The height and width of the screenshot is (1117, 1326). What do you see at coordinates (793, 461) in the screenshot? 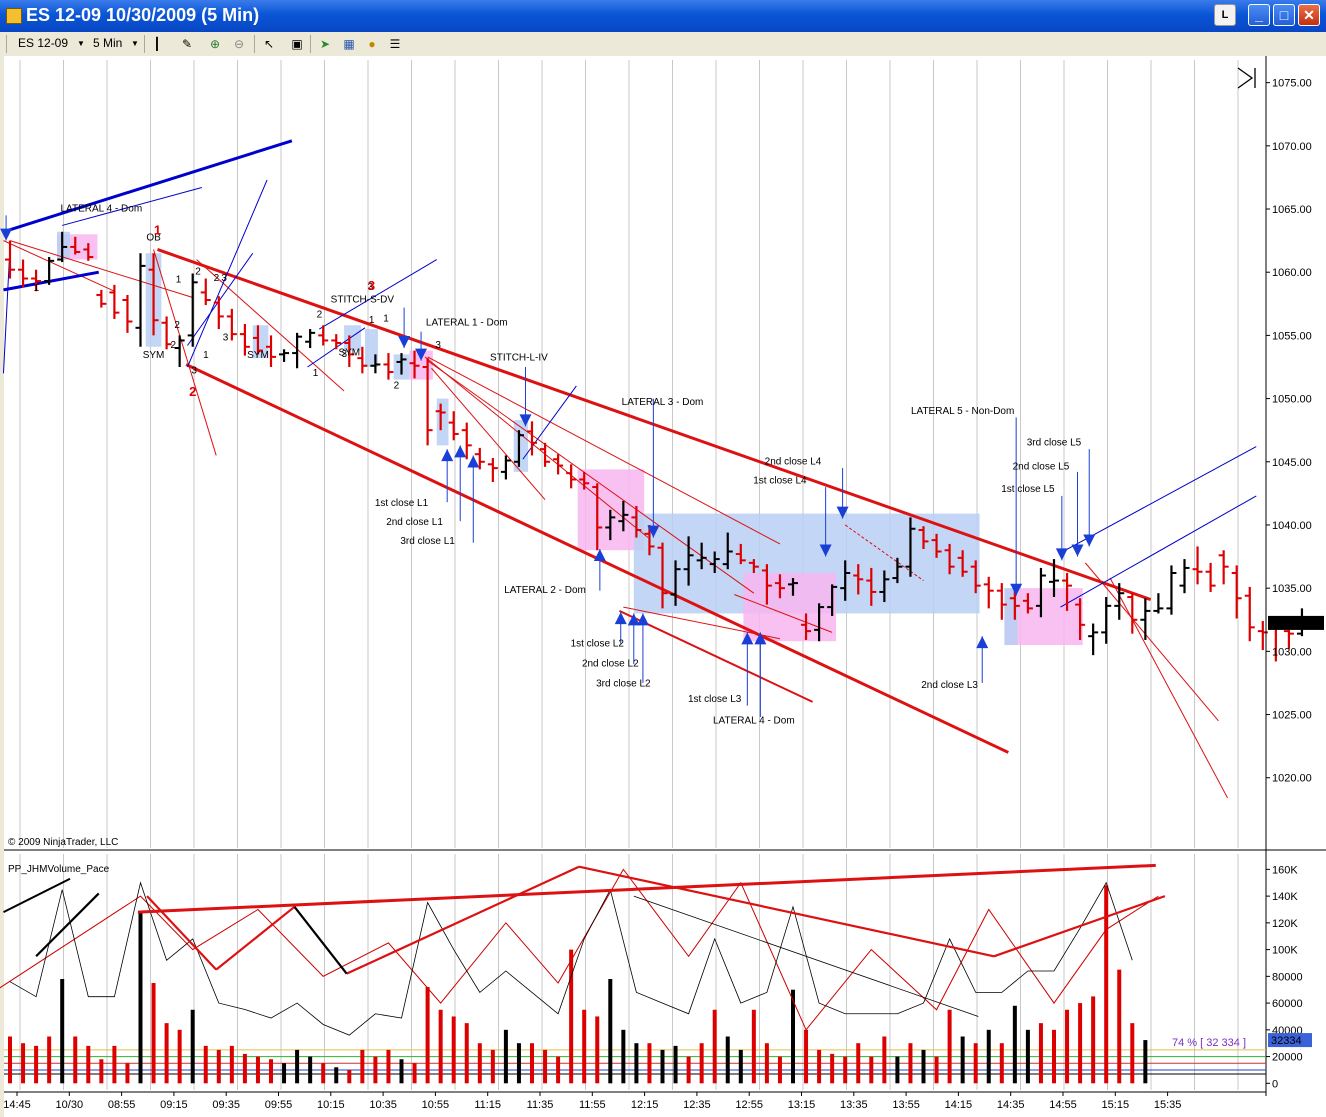
I see `annotation-label: 2nd close L4` at bounding box center [793, 461].